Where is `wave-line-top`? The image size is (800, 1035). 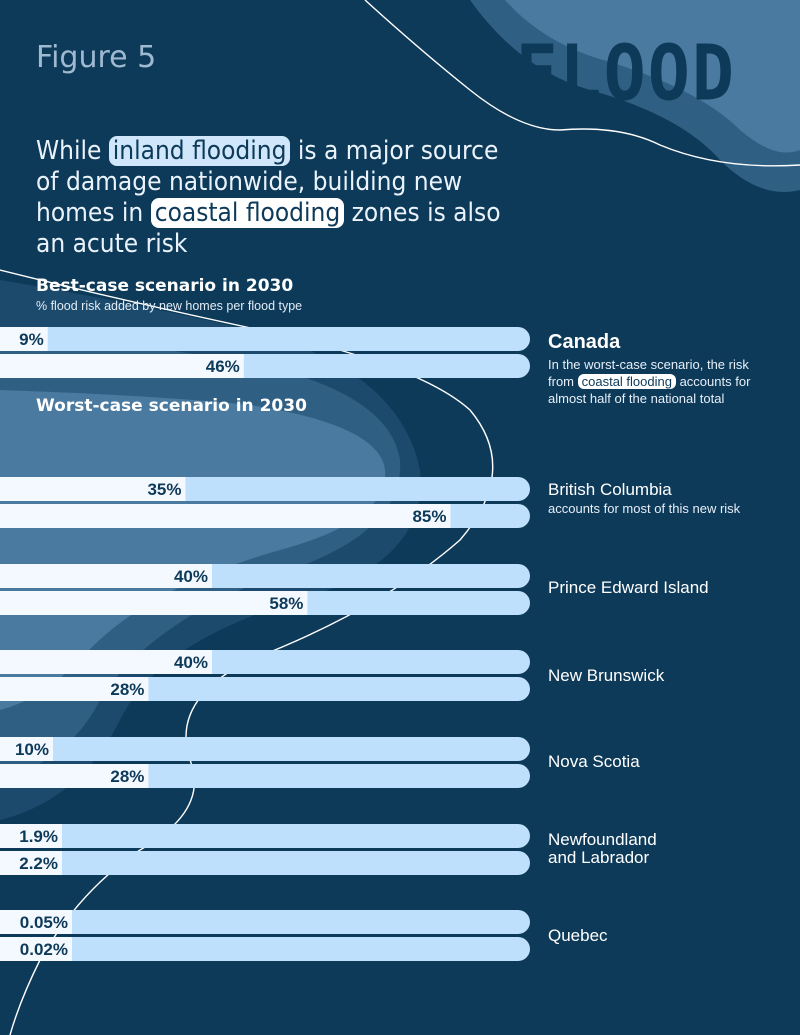 wave-line-top is located at coordinates (582, 83).